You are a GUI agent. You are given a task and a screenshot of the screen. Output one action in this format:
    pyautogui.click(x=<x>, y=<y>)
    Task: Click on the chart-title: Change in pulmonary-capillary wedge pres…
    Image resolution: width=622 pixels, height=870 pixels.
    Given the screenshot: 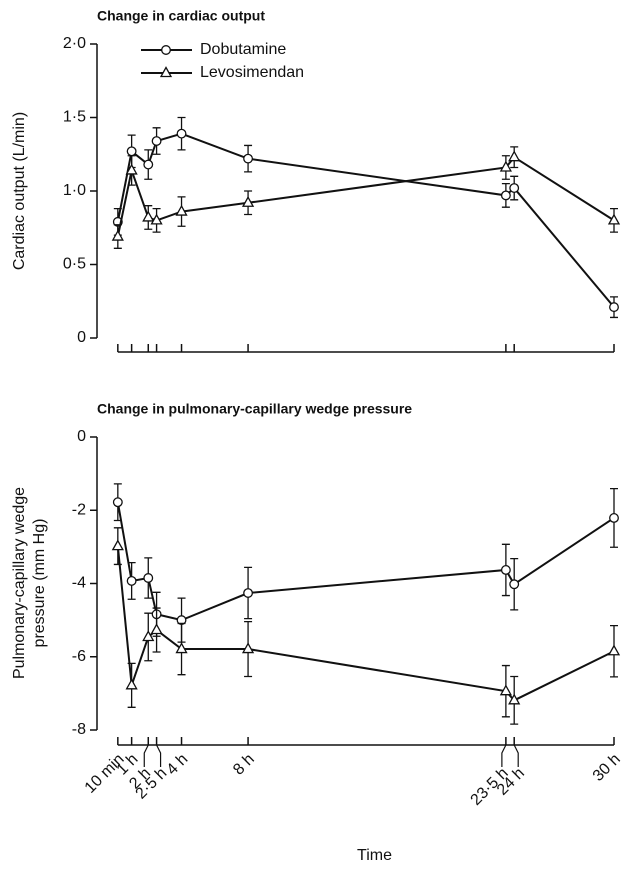 What is the action you would take?
    pyautogui.click(x=254, y=409)
    